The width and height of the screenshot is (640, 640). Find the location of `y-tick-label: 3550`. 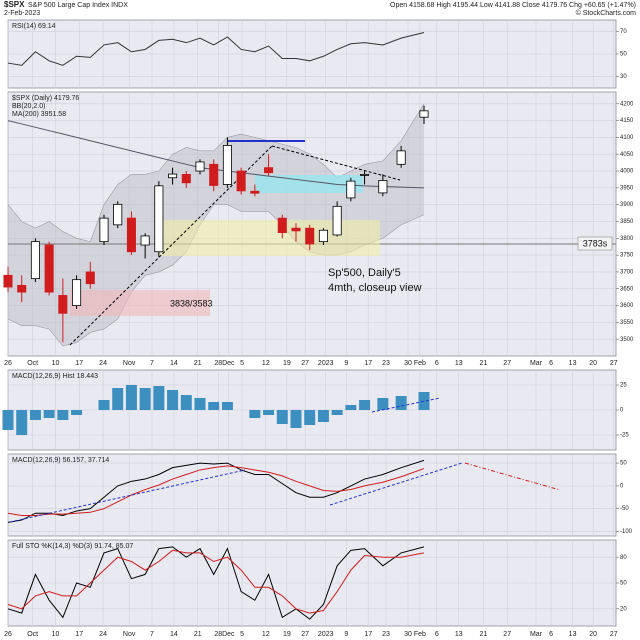

y-tick-label: 3550 is located at coordinates (627, 323).